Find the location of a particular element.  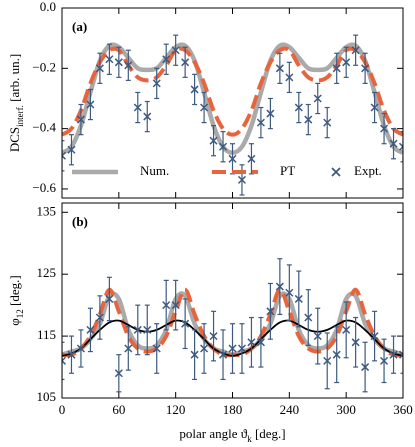

y-tick-label: −0.6 is located at coordinates (44, 187).